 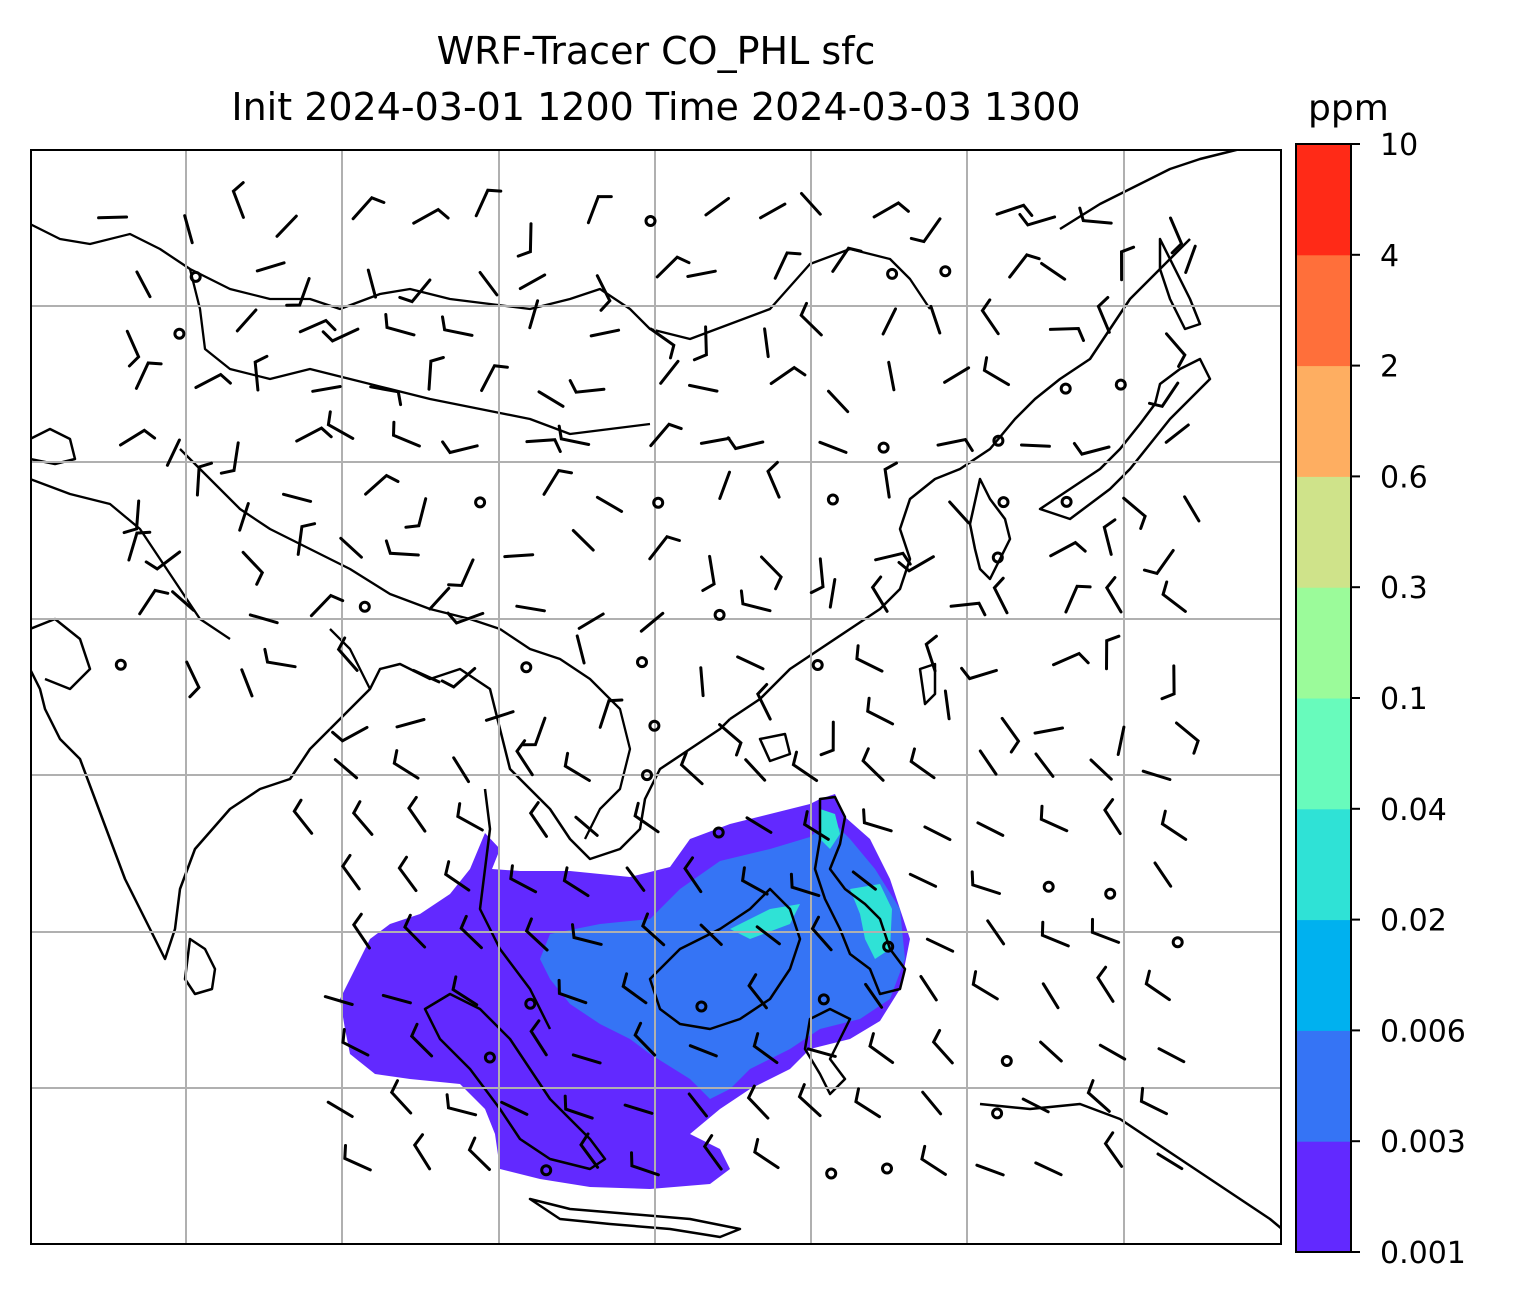 I want to click on colorbar-segments, so click(x=1323, y=698).